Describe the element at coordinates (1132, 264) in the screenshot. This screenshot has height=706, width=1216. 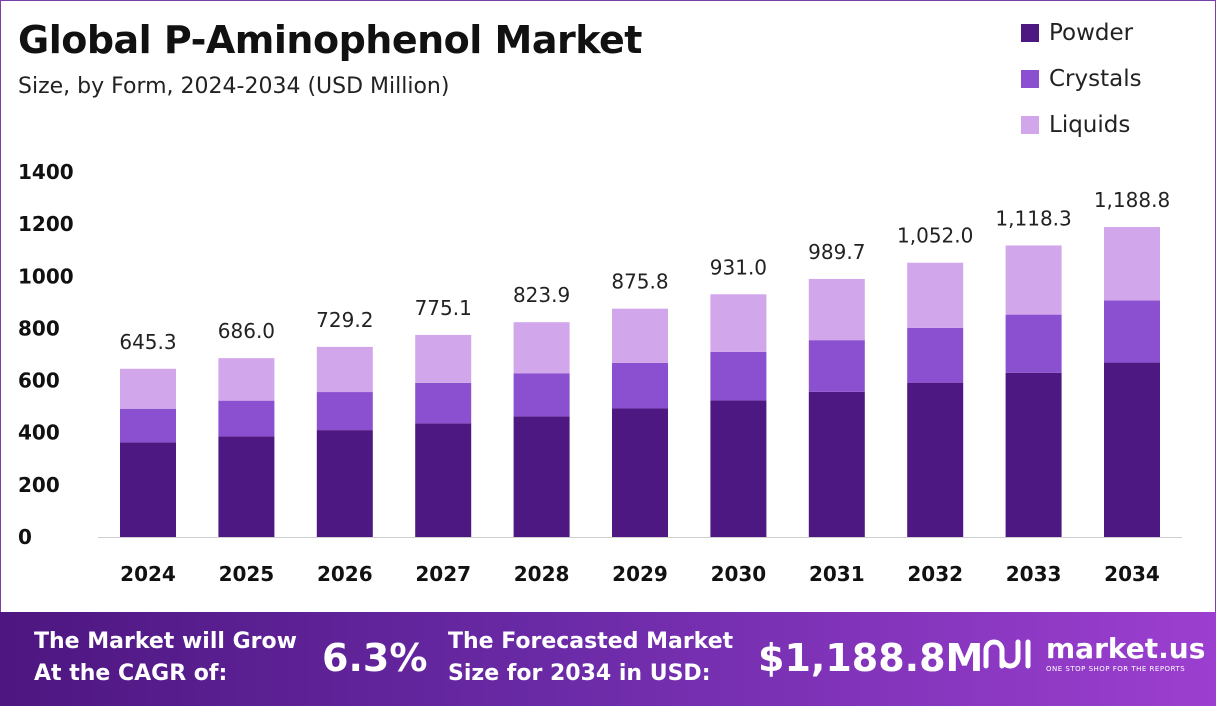
I see `bar-liquids-2034` at that location.